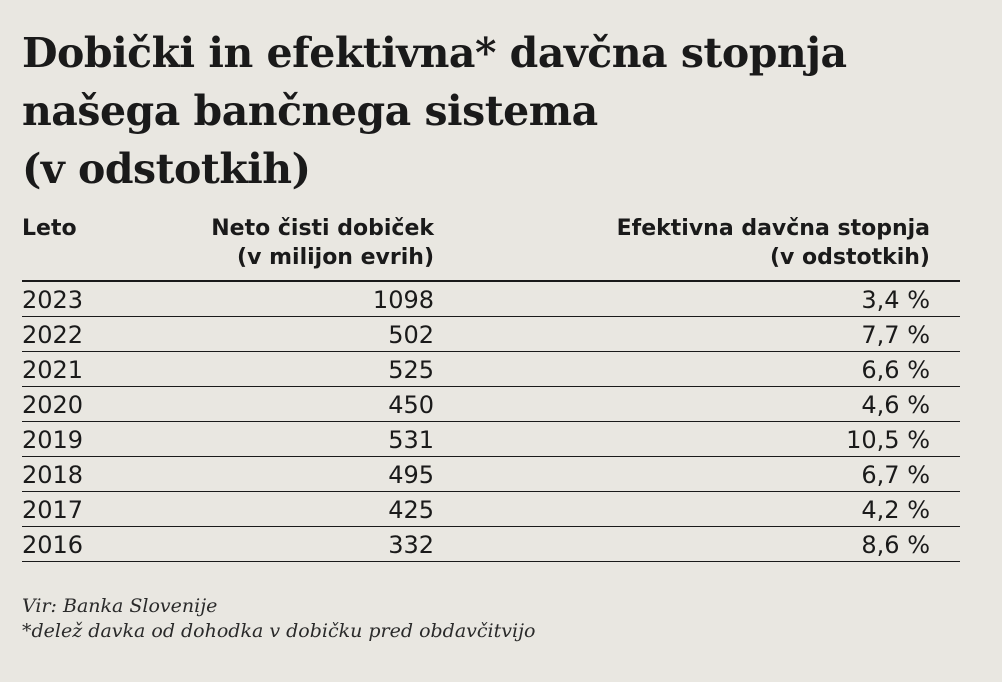 The width and height of the screenshot is (1002, 682). I want to click on cell-profit: 450, so click(411, 405).